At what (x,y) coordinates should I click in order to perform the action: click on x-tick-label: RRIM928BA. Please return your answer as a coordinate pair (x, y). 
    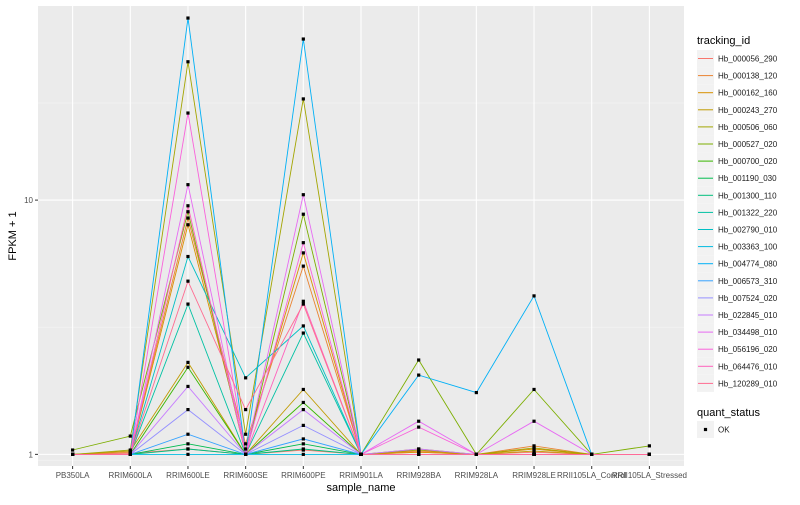
    Looking at the image, I should click on (418, 475).